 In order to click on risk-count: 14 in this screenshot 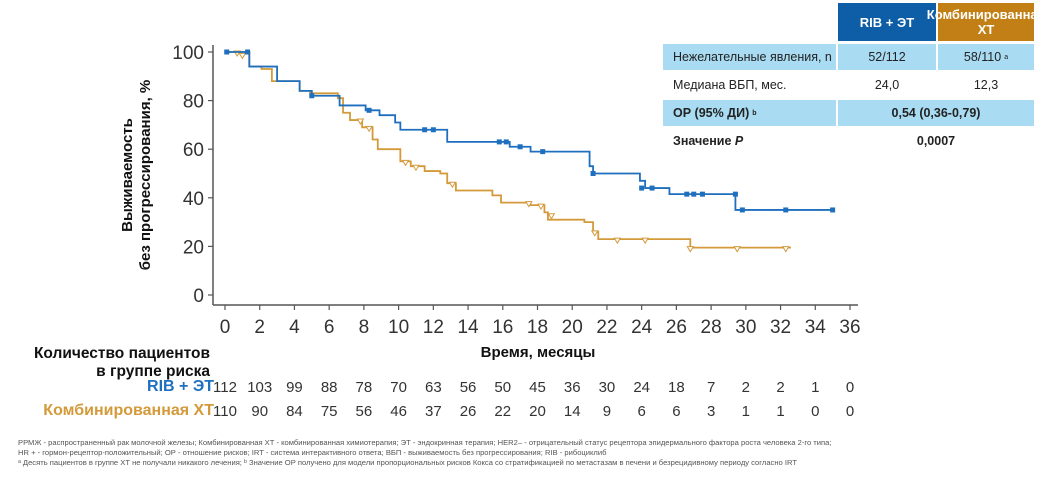, I will do `click(572, 411)`.